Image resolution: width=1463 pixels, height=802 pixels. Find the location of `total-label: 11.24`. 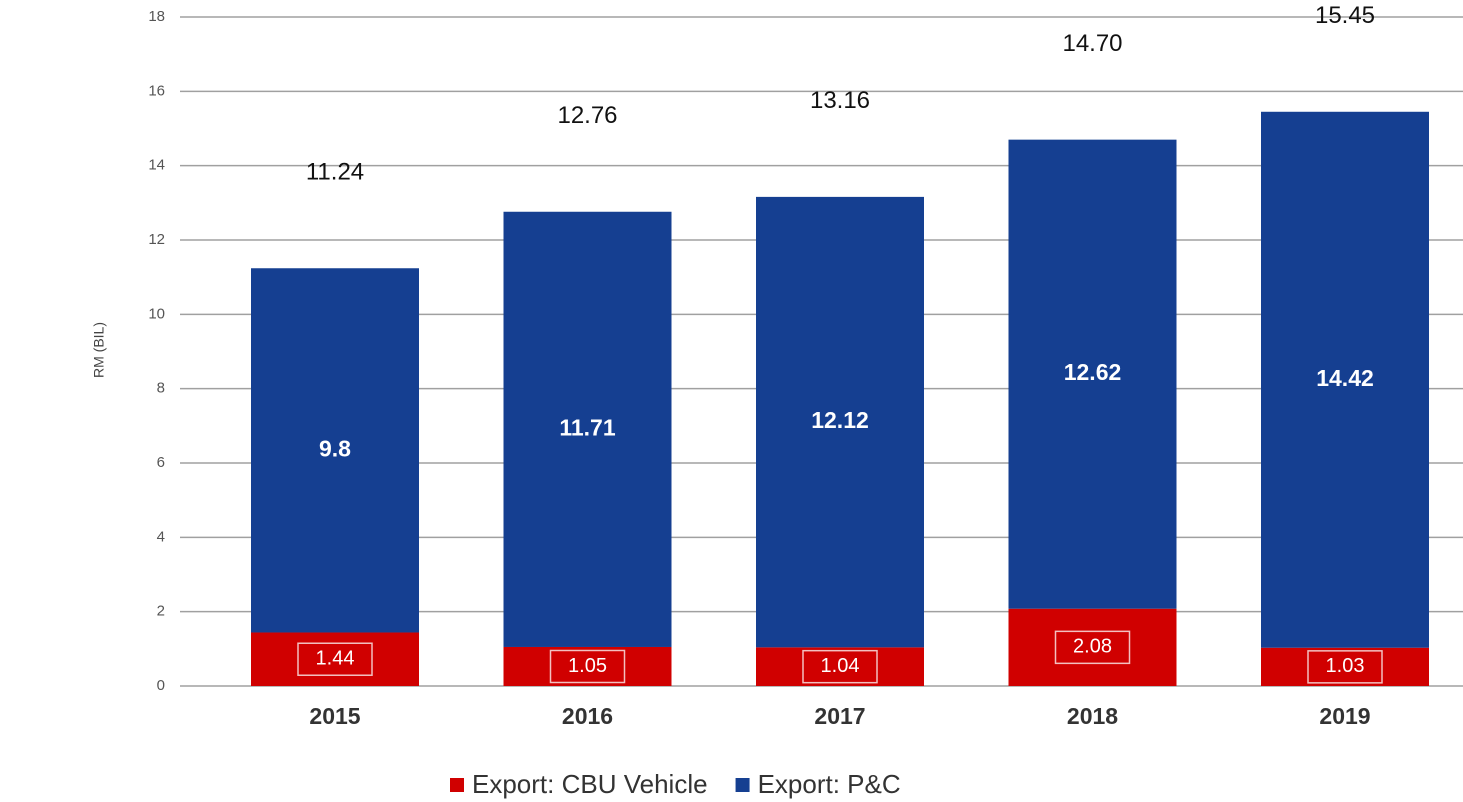

total-label: 11.24 is located at coordinates (335, 172).